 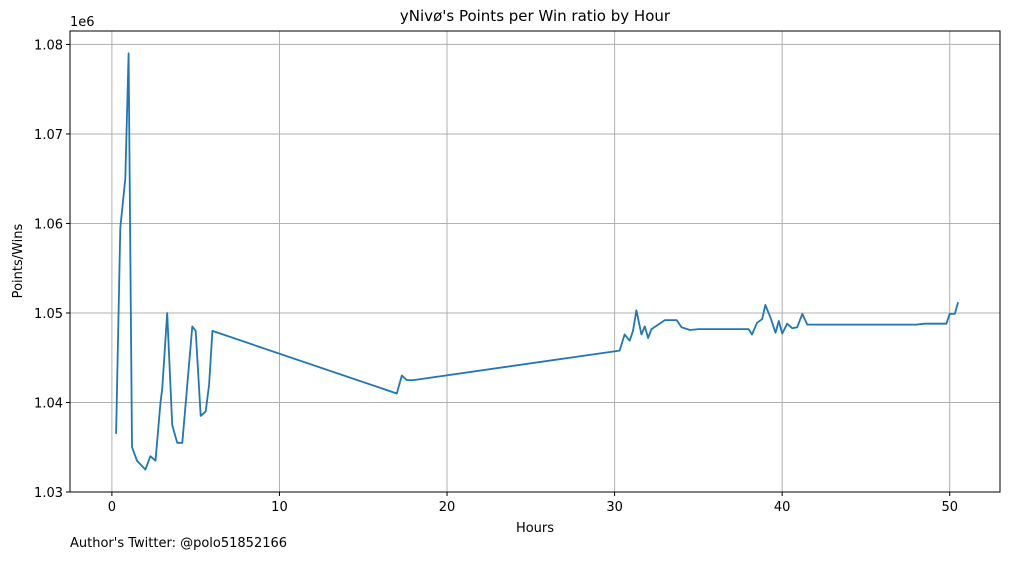 I want to click on y-axis-title: Points/Wins, so click(x=18, y=260).